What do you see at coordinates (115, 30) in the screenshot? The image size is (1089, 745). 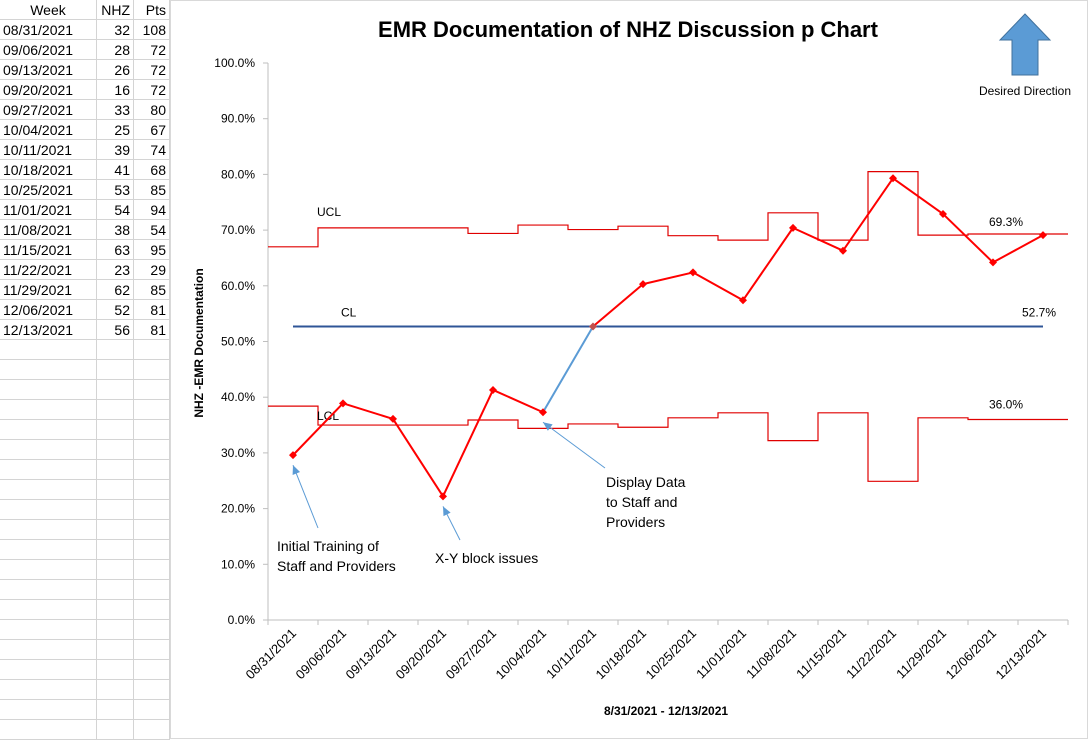 I see `table-cell: 32` at bounding box center [115, 30].